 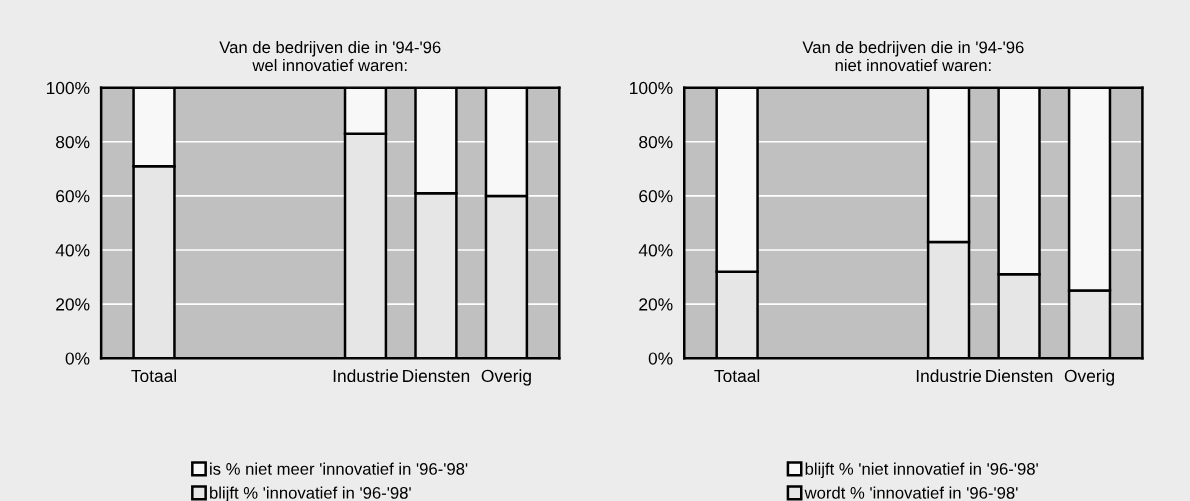 What do you see at coordinates (913, 56) in the screenshot?
I see `chart-title: Van de bedrijven die in '94-'96 niet innovatief waren:` at bounding box center [913, 56].